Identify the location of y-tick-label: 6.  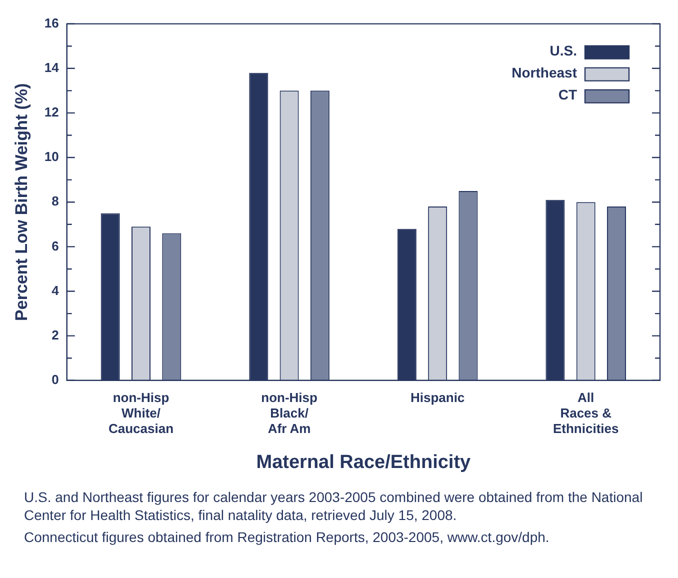
(55, 246).